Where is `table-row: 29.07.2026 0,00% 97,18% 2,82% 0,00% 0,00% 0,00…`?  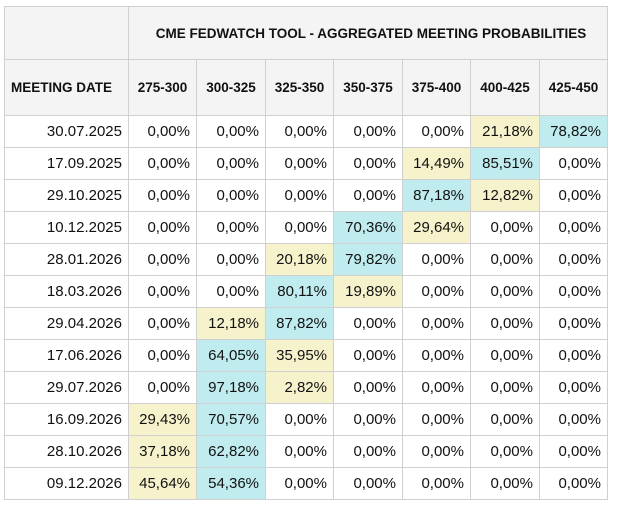 table-row: 29.07.2026 0,00% 97,18% 2,82% 0,00% 0,00% 0,00… is located at coordinates (306, 387).